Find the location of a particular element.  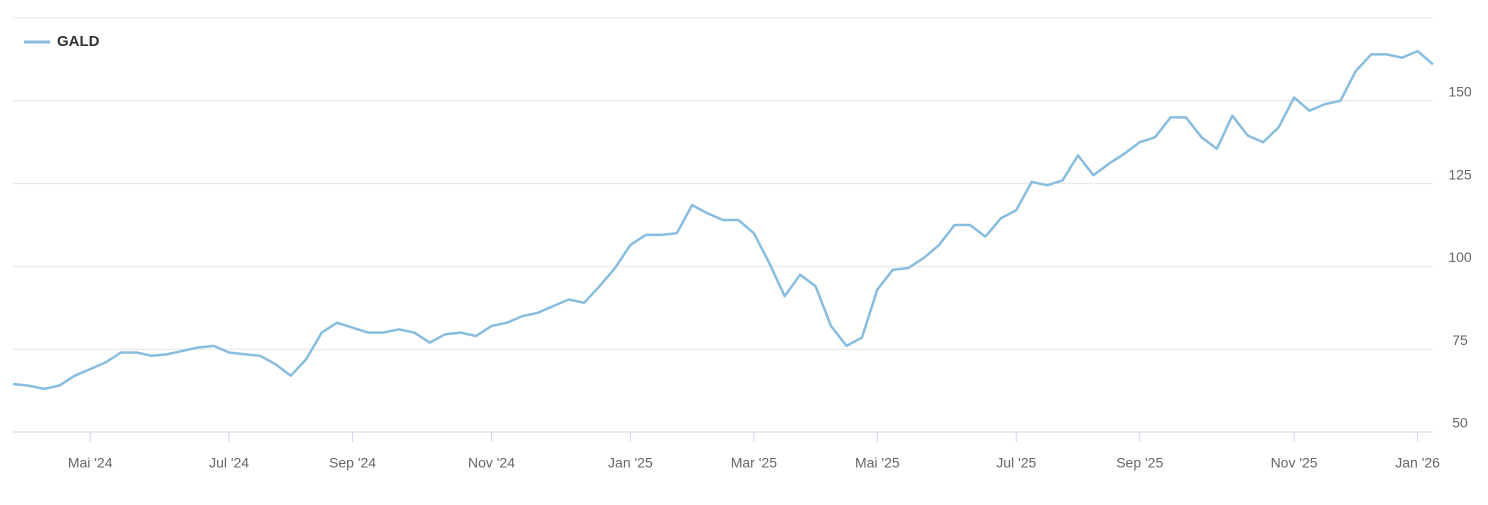

x-tick-label: Nov '24 is located at coordinates (491, 463).